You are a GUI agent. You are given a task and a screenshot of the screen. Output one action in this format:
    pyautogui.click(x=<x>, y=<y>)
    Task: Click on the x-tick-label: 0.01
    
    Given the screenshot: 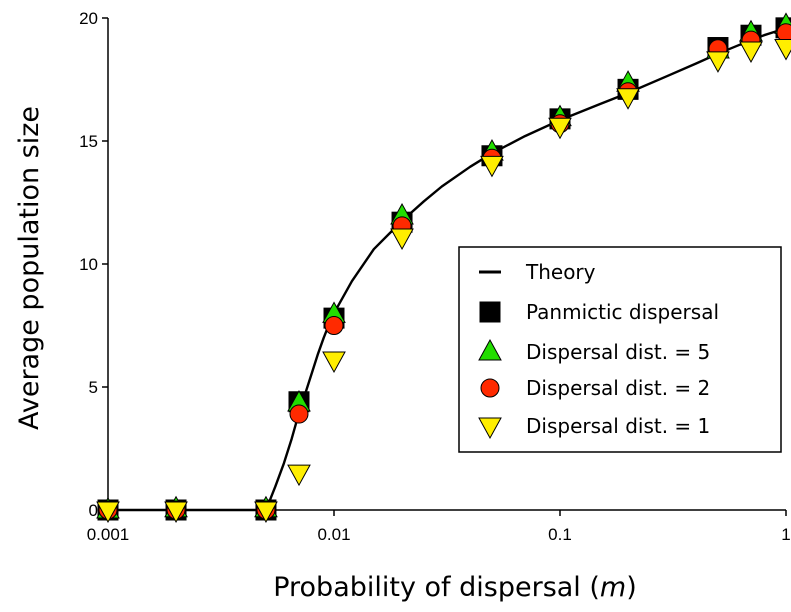 What is the action you would take?
    pyautogui.click(x=333, y=534)
    